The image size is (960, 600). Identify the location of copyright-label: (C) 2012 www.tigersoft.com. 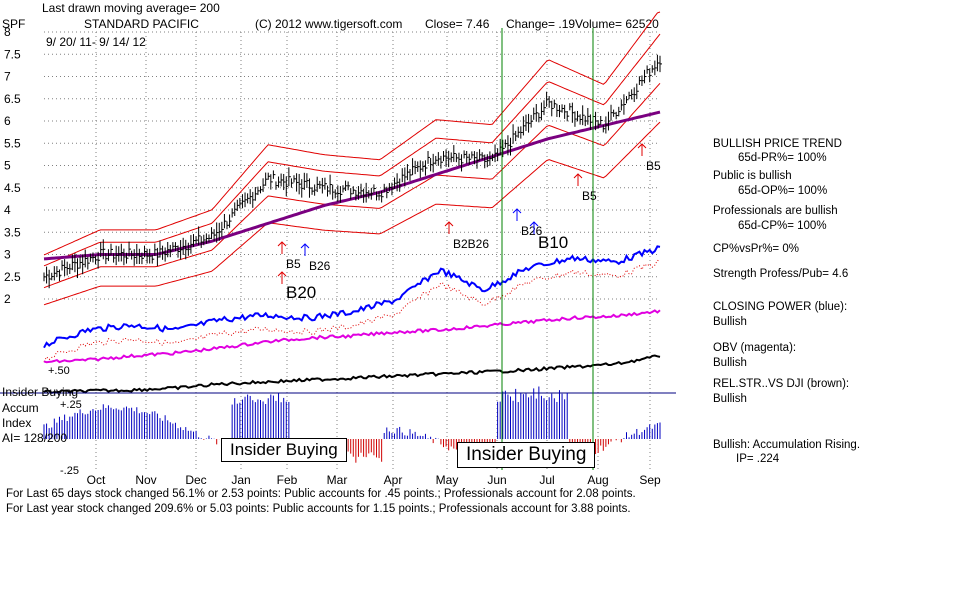
(329, 24).